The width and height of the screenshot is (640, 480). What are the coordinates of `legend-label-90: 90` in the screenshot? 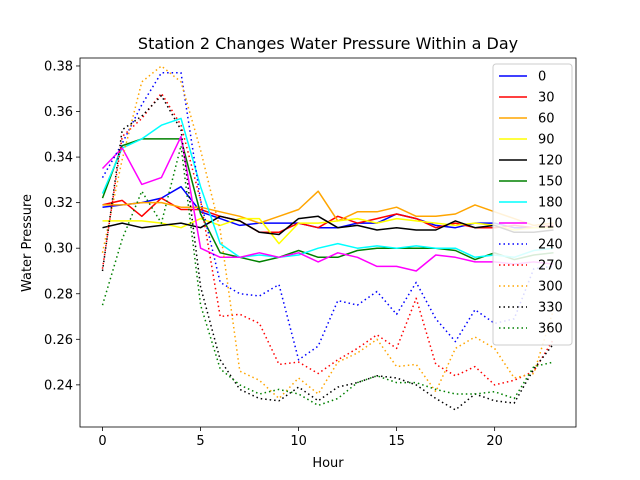 It's located at (546, 140).